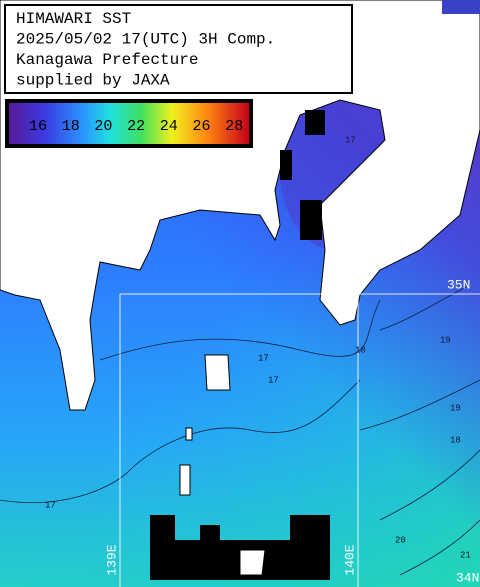  I want to click on lon-label: 139E, so click(111, 559).